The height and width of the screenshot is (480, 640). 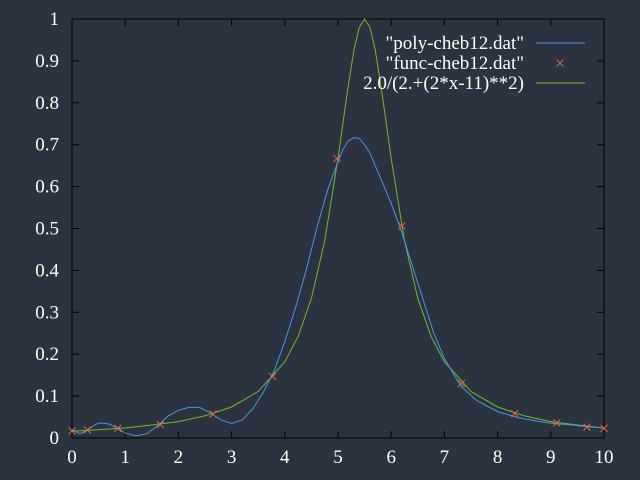 I want to click on y-tick-label: 0.4, so click(x=47, y=270).